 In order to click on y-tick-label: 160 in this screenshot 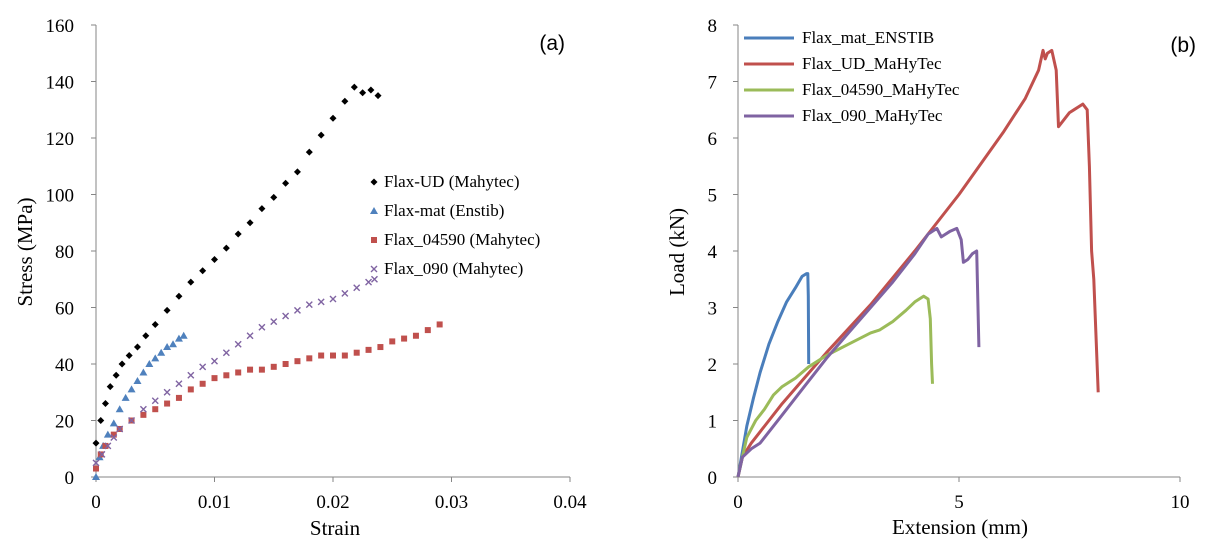, I will do `click(60, 26)`.